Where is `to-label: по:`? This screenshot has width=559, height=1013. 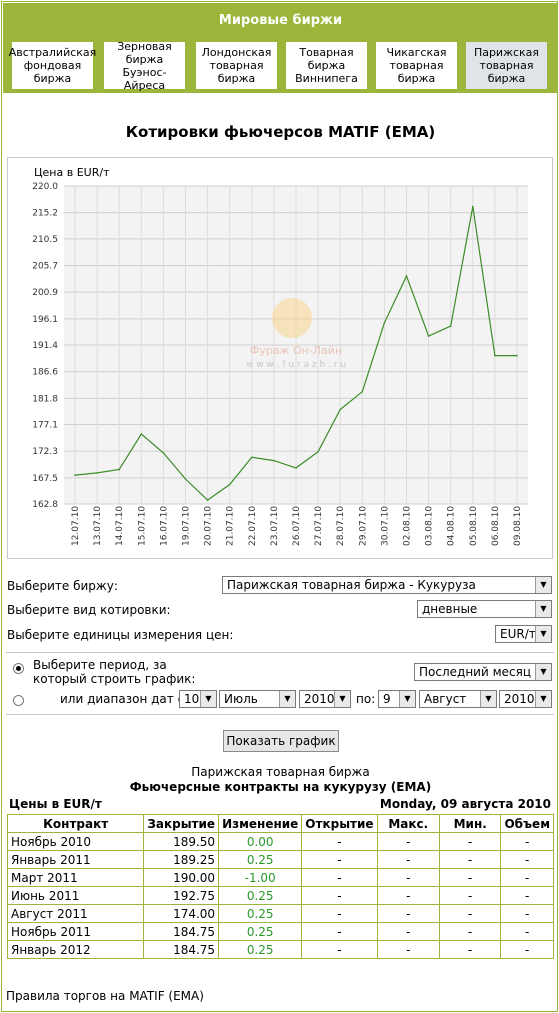
to-label: по: is located at coordinates (366, 699).